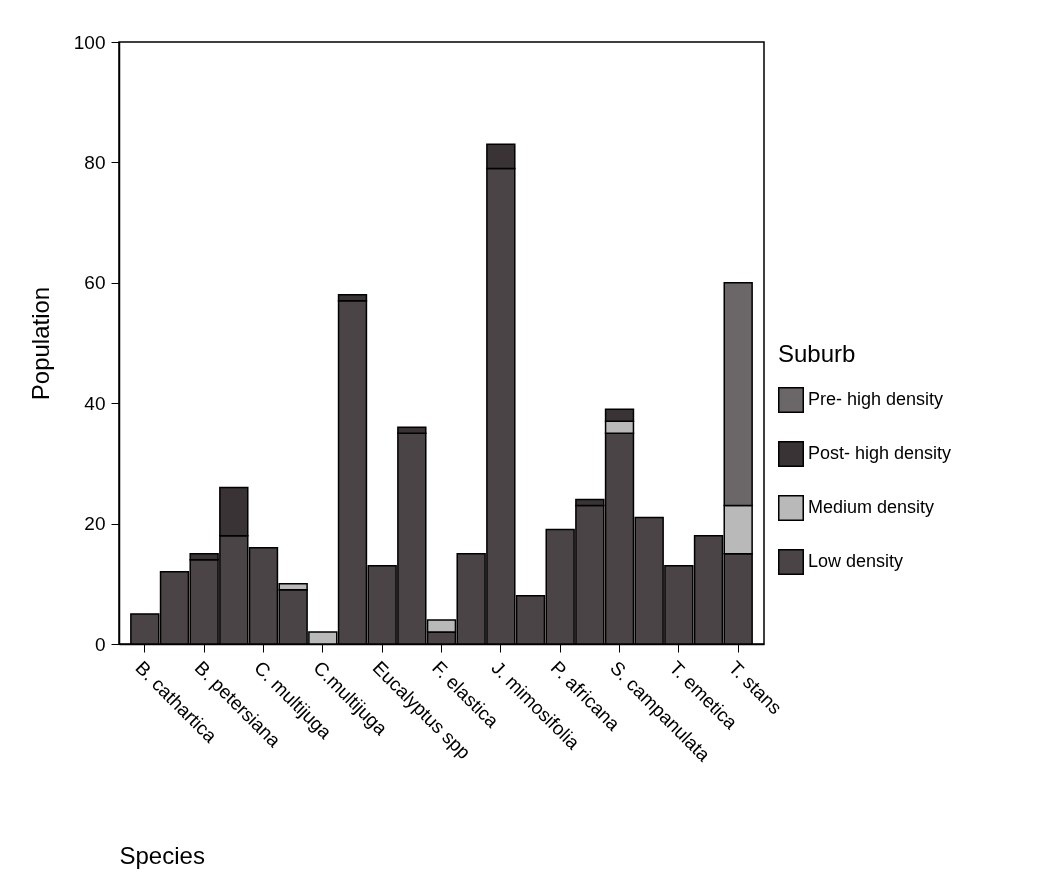  Describe the element at coordinates (817, 353) in the screenshot. I see `legend-title: Suburb` at that location.